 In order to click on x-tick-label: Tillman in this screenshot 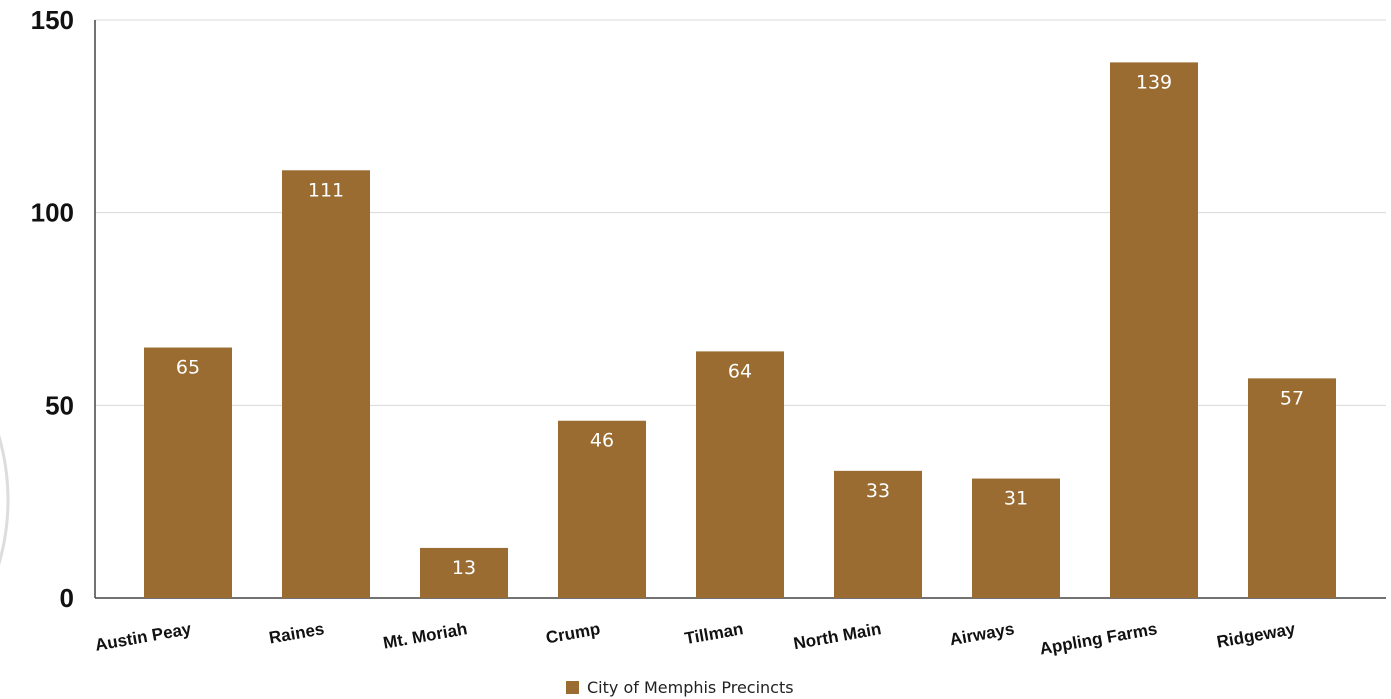, I will do `click(714, 633)`.